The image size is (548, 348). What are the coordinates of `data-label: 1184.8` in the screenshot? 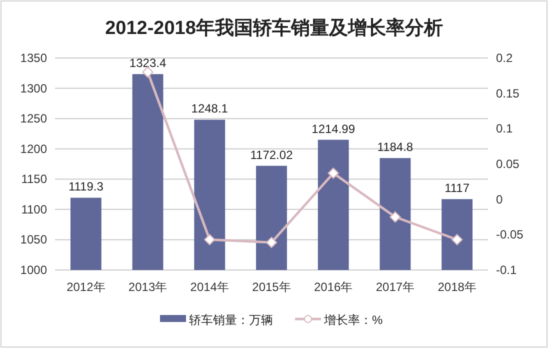 It's located at (395, 147).